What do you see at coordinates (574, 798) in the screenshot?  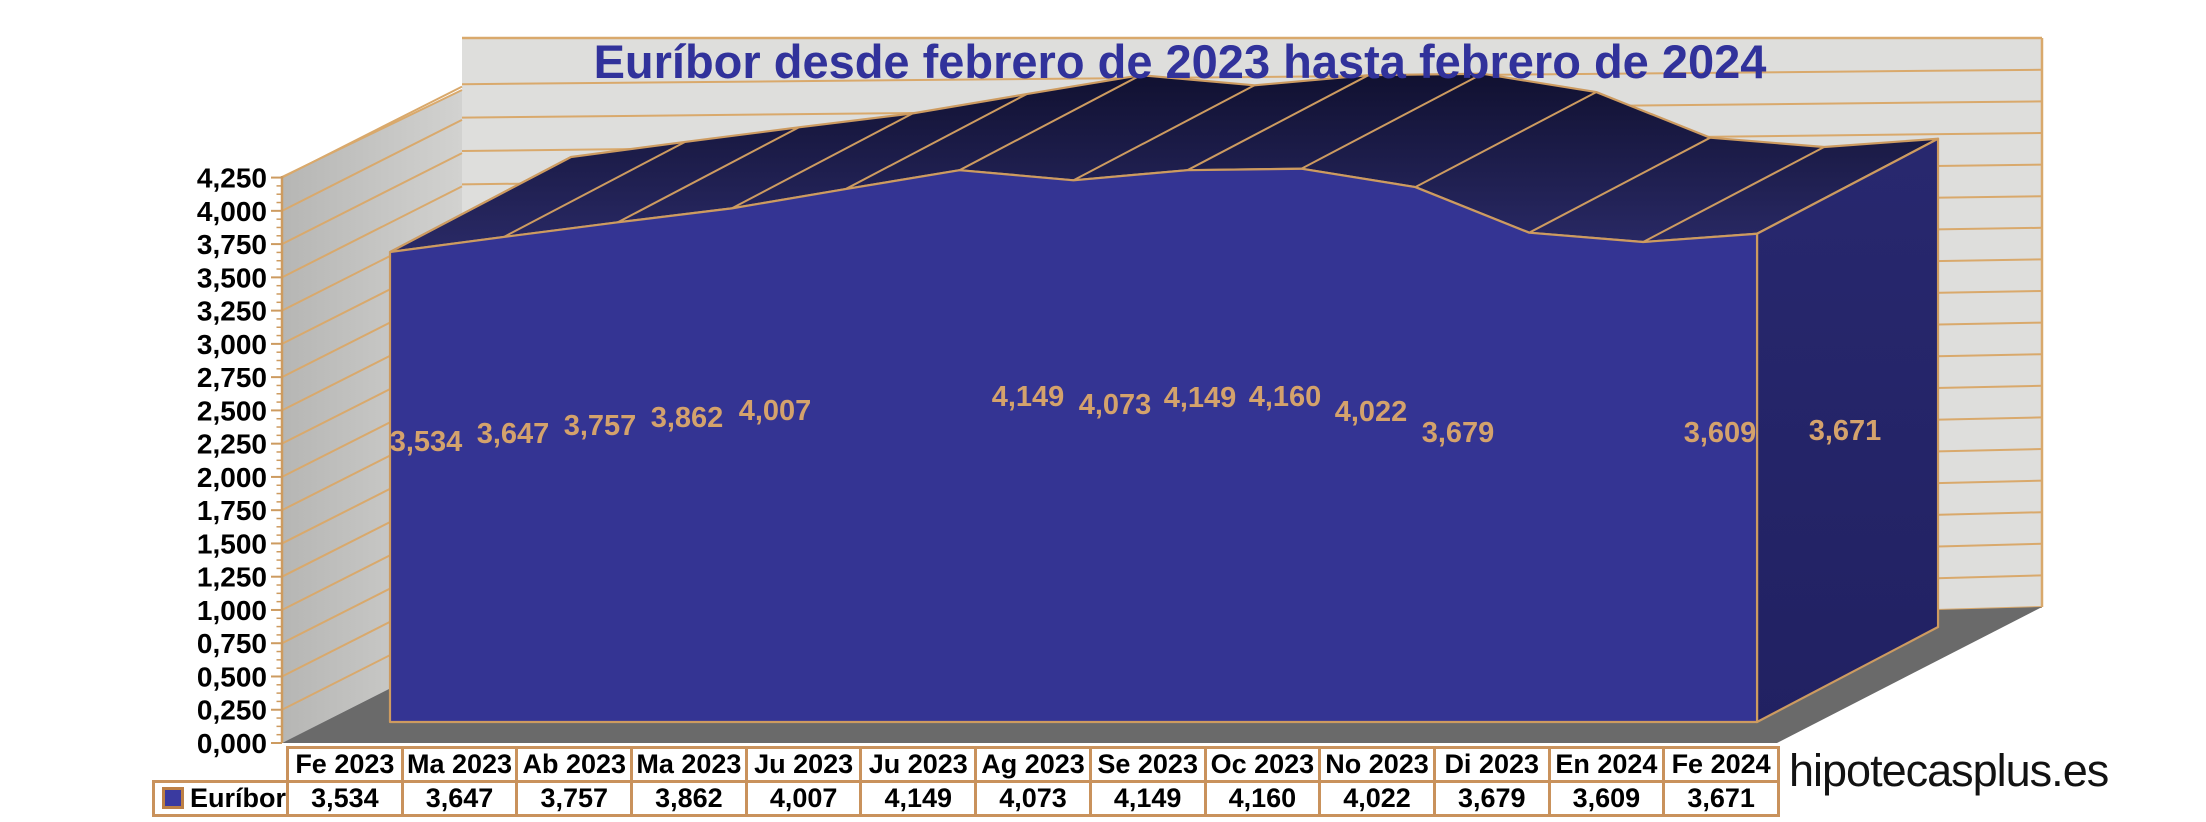 I see `table-value-cell: 3,757` at bounding box center [574, 798].